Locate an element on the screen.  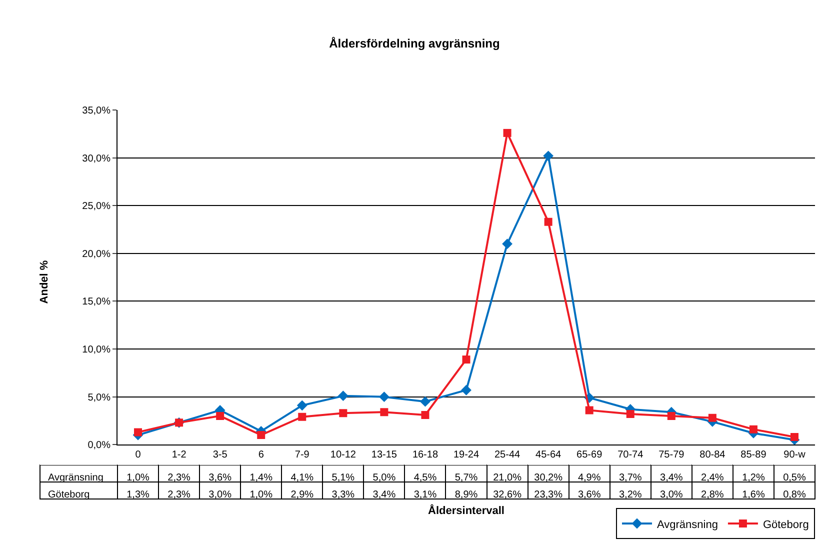
data-label: 5,0% is located at coordinates (384, 478).